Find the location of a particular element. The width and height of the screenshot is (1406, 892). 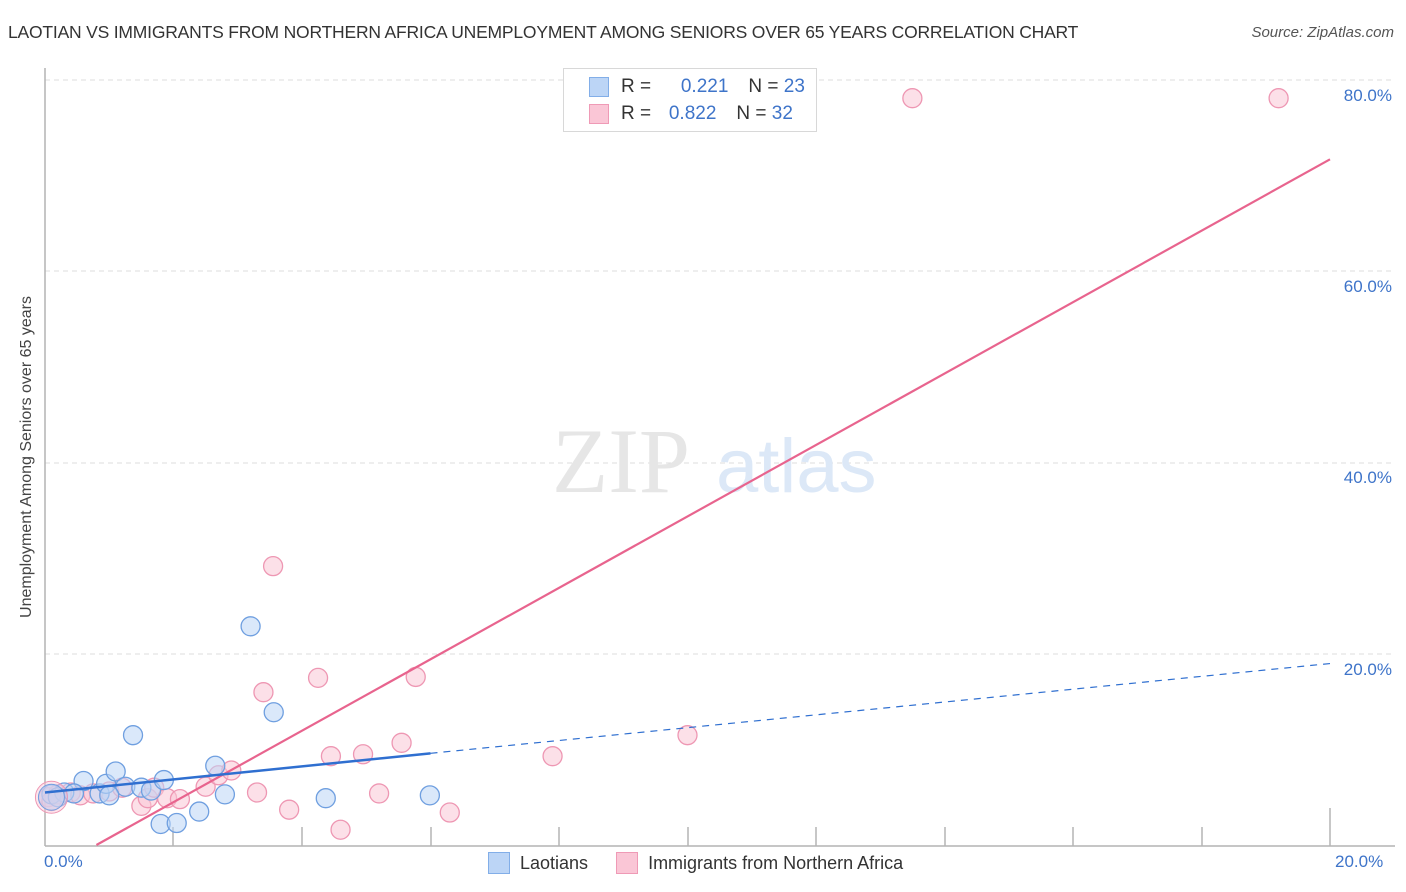

laotians-trend-extension is located at coordinates (880, 708).